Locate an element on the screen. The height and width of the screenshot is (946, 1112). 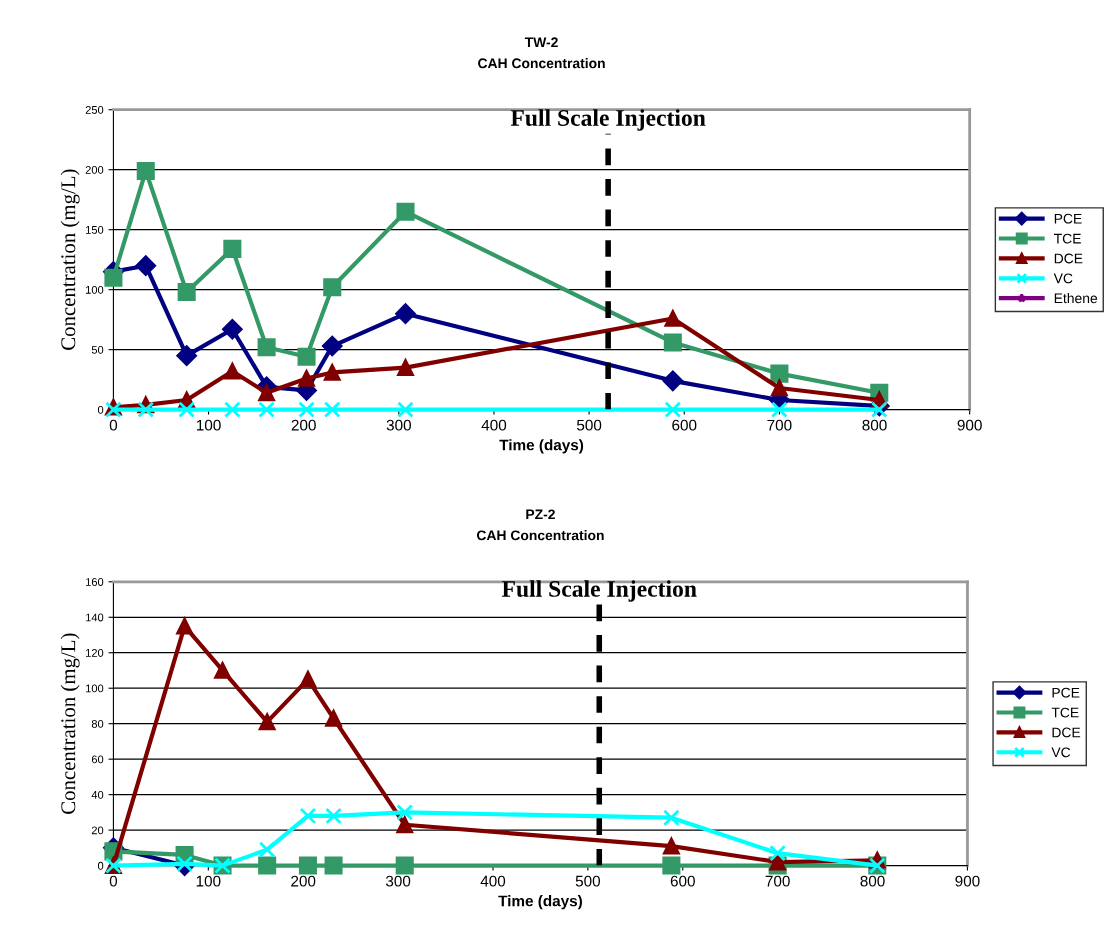
y-tick-label: 120 is located at coordinates (95, 653).